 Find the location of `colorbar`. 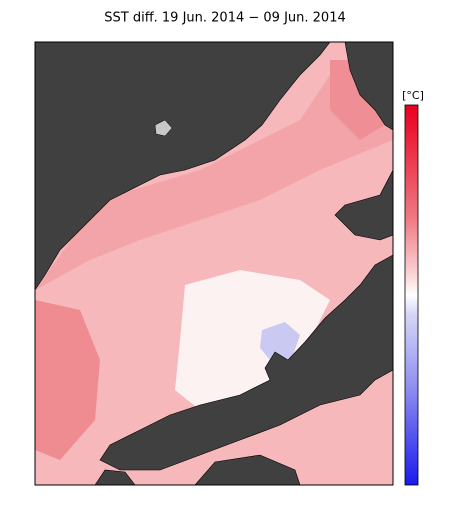

colorbar is located at coordinates (411, 295).